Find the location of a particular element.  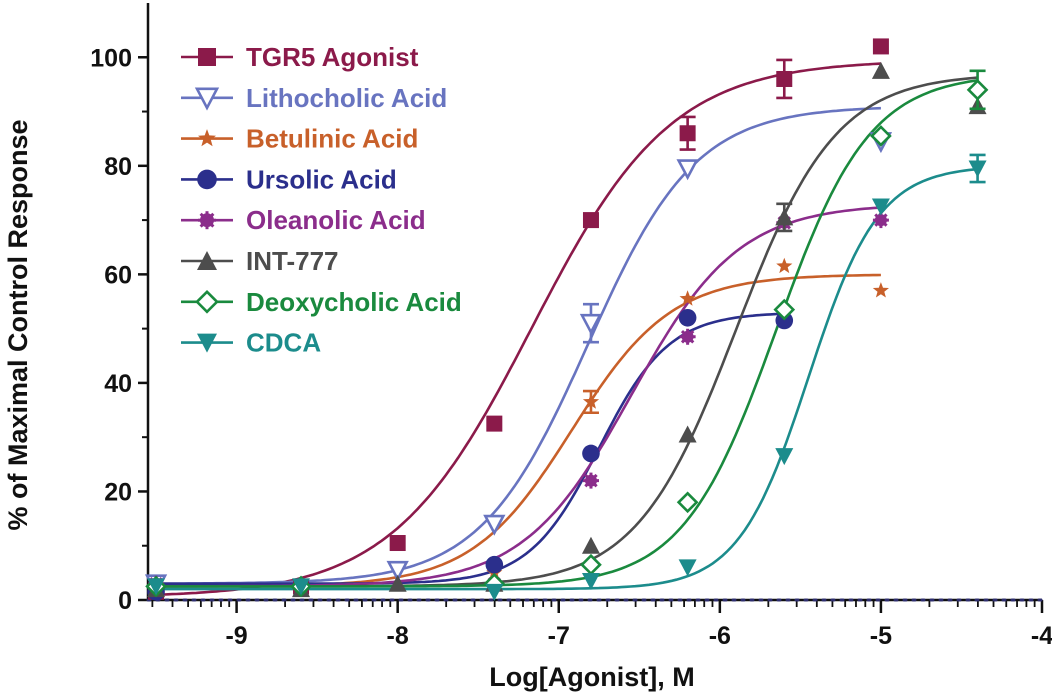

y-tick-label: 80 is located at coordinates (118, 167).